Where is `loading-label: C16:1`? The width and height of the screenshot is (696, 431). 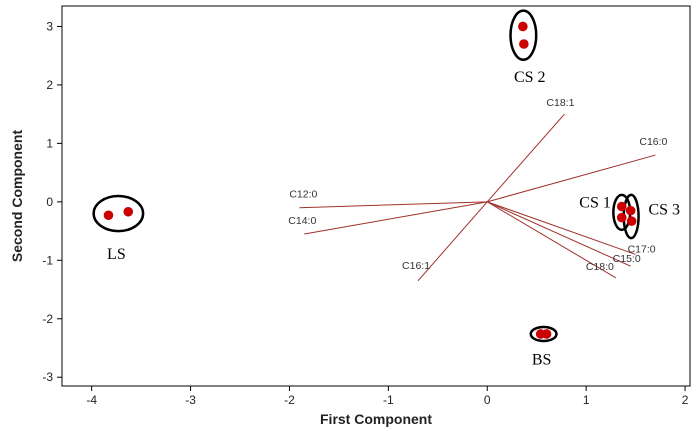 loading-label: C16:1 is located at coordinates (416, 266).